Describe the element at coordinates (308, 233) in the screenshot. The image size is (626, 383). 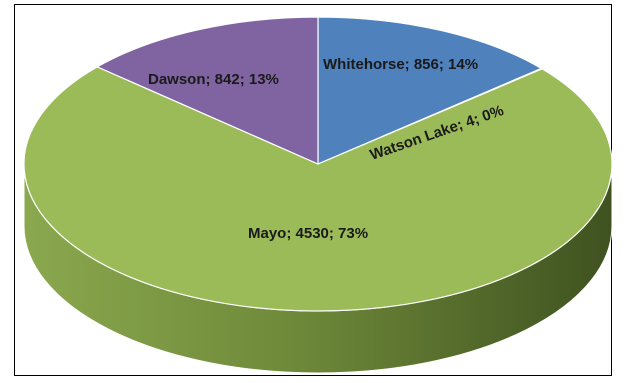
I see `slice-label-mayo: Mayo; 4530; 73%` at that location.